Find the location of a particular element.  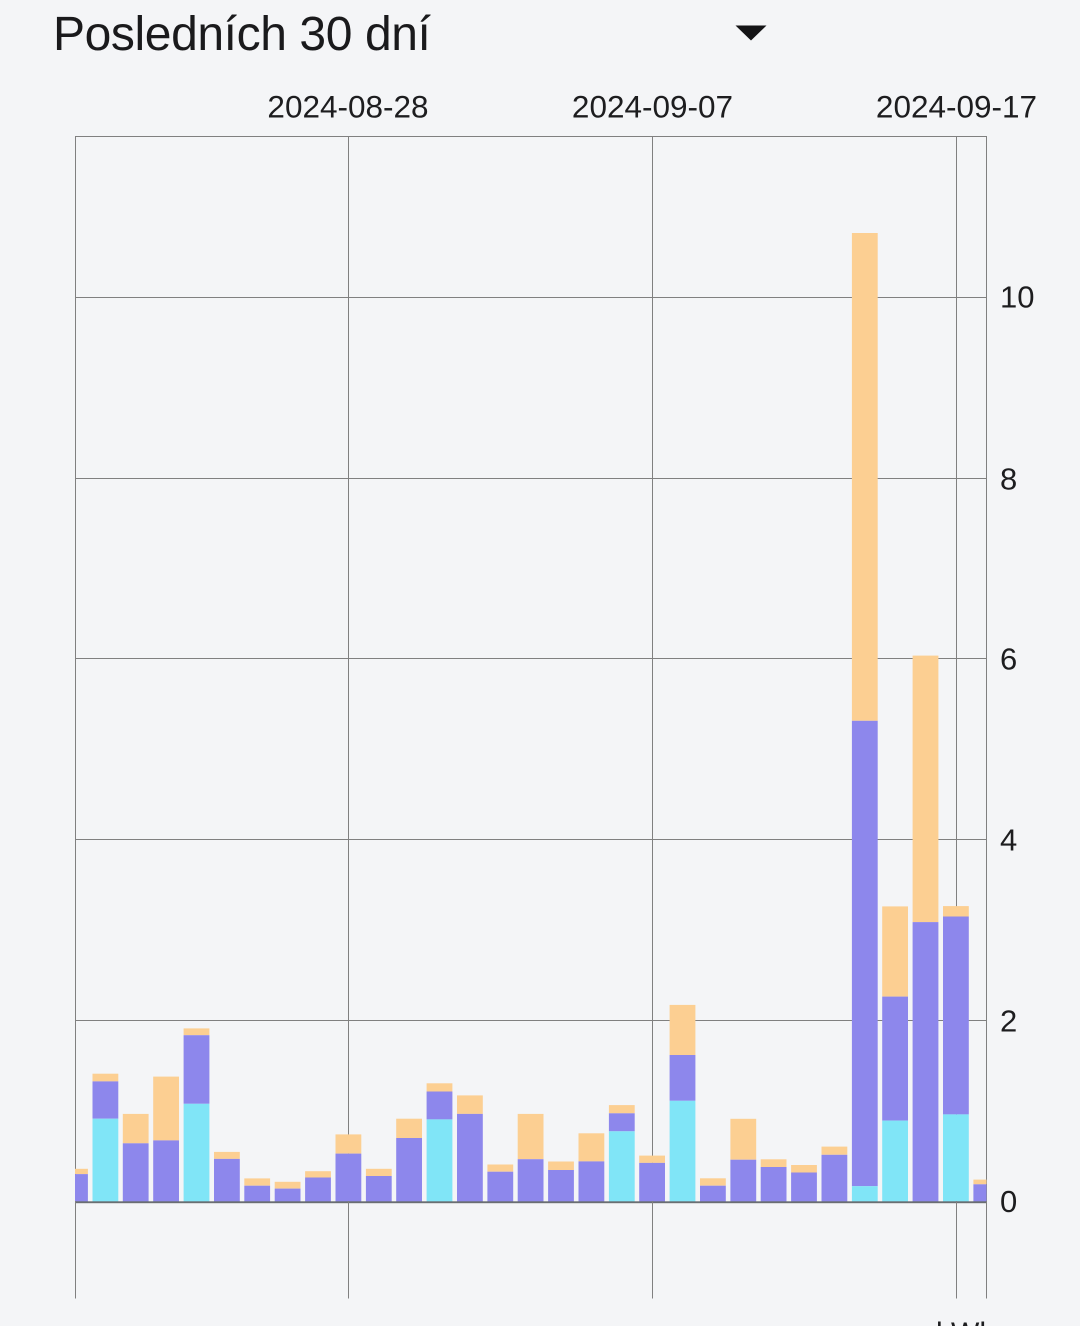

svg-text: 6 is located at coordinates (1008, 659).